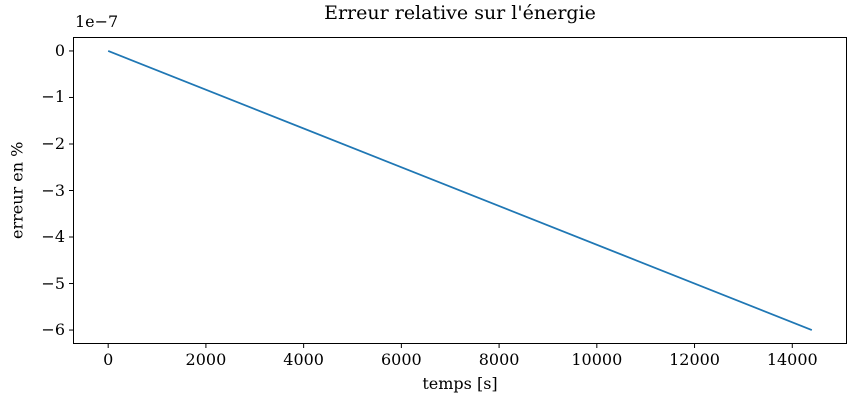 This screenshot has height=406, width=857. Describe the element at coordinates (53, 143) in the screenshot. I see `y-tick-label: −2` at that location.